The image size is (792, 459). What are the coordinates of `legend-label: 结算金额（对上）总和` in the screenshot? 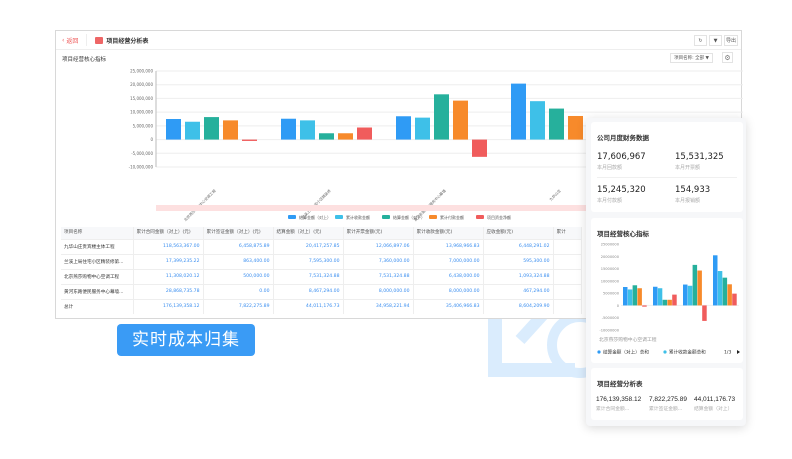 It's located at (626, 352).